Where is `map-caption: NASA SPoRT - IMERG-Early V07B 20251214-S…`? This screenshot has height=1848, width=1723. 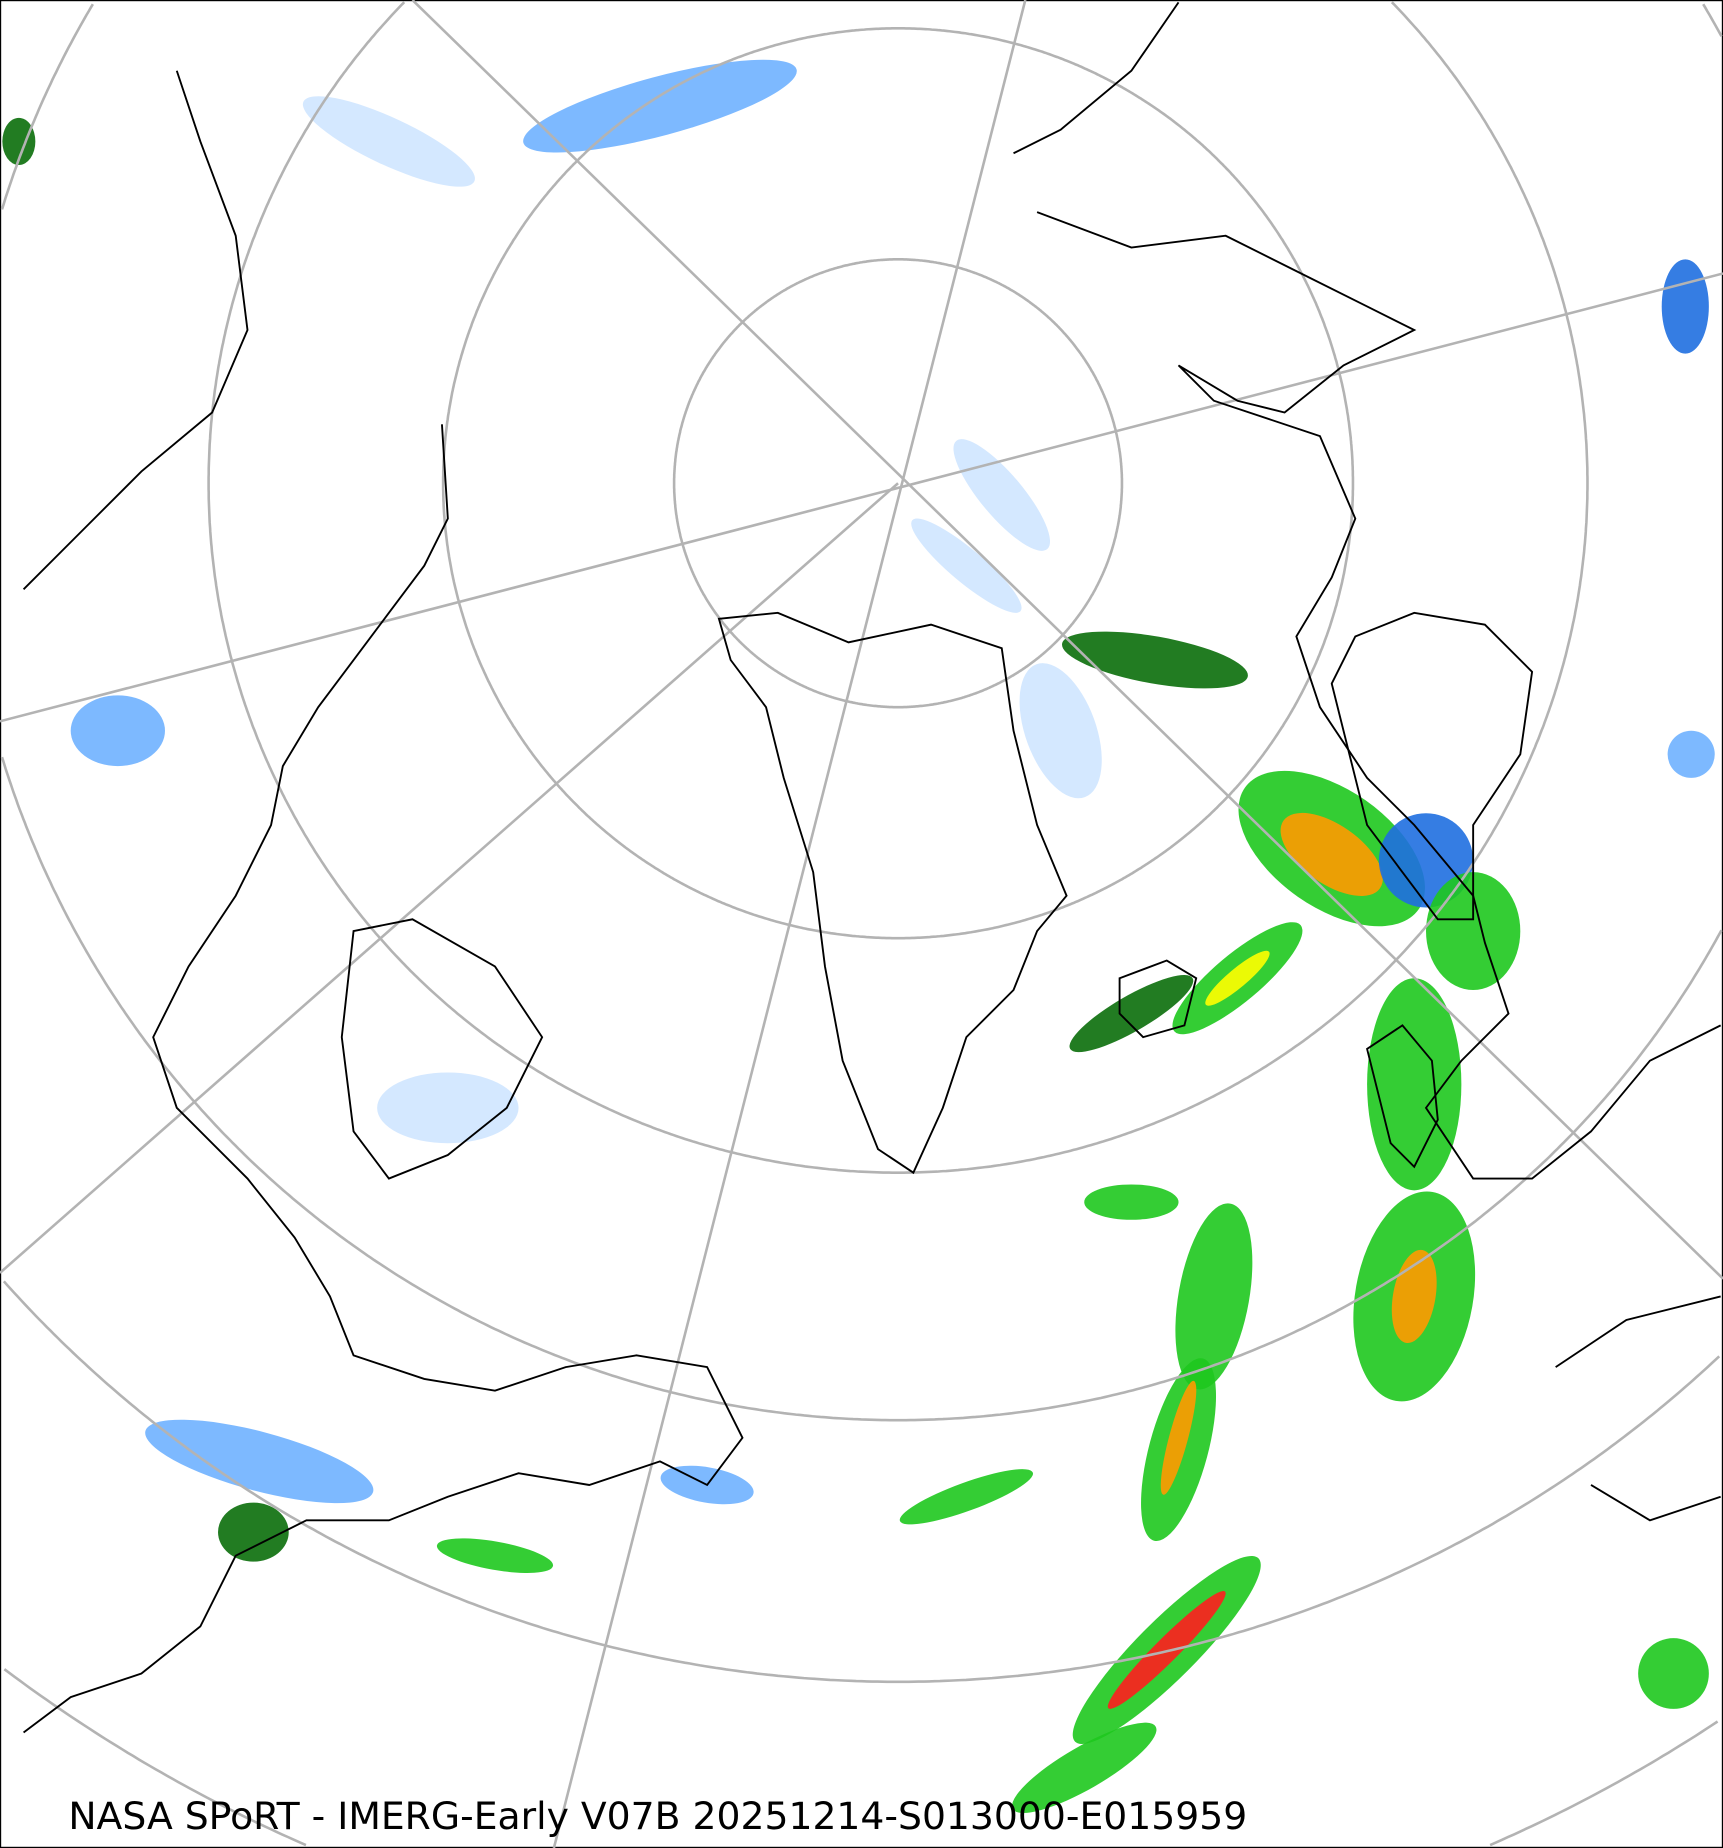 map-caption: NASA SPoRT - IMERG-Early V07B 20251214-S… is located at coordinates (657, 1816).